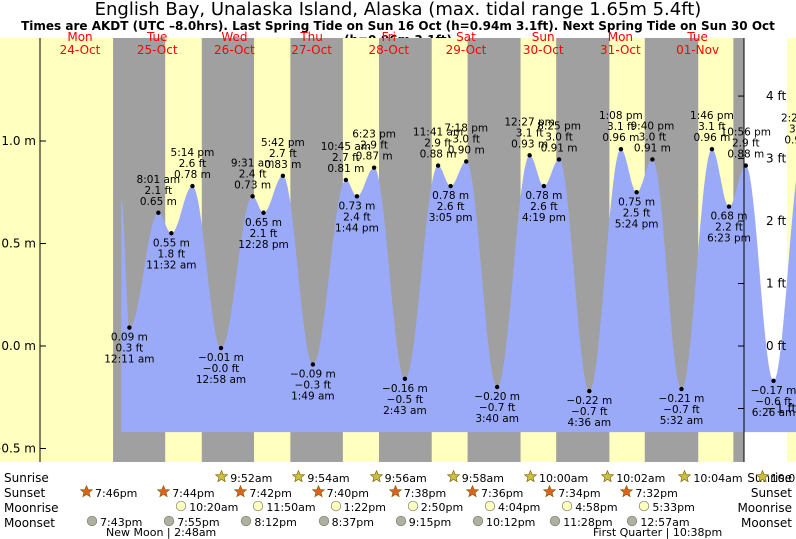  I want to click on moonset-row-label-left: Moonset, so click(29, 523).